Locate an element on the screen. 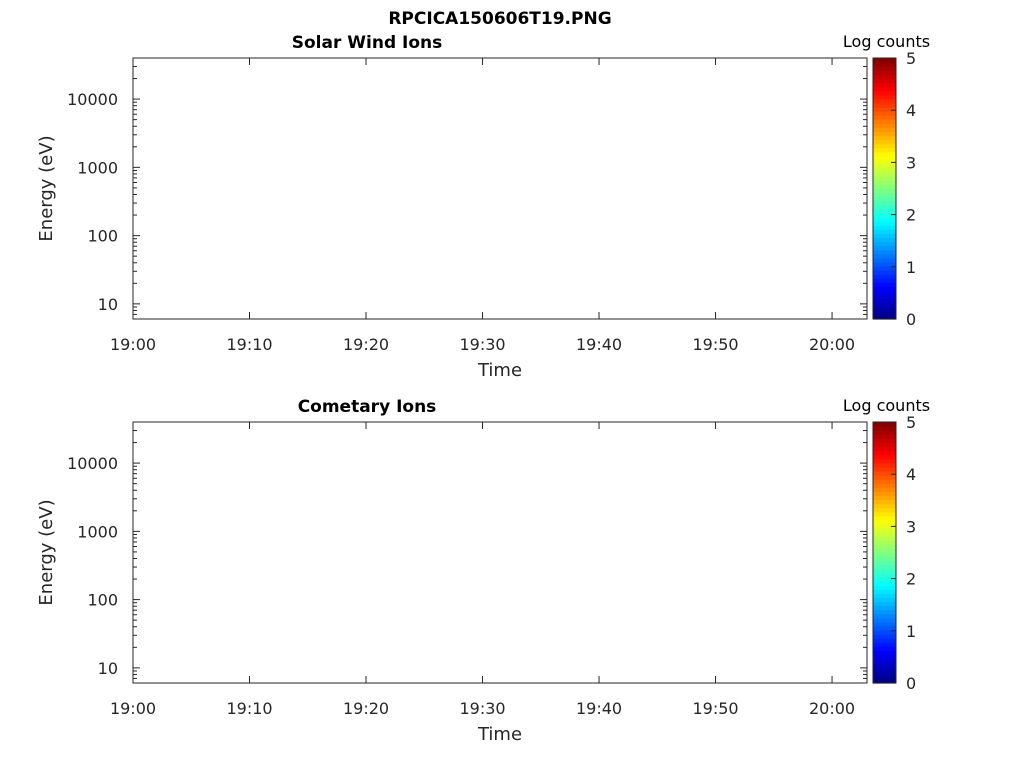 Image resolution: width=1024 pixels, height=768 pixels. figure-title: RPCICA150606T19.PNG is located at coordinates (499, 19).